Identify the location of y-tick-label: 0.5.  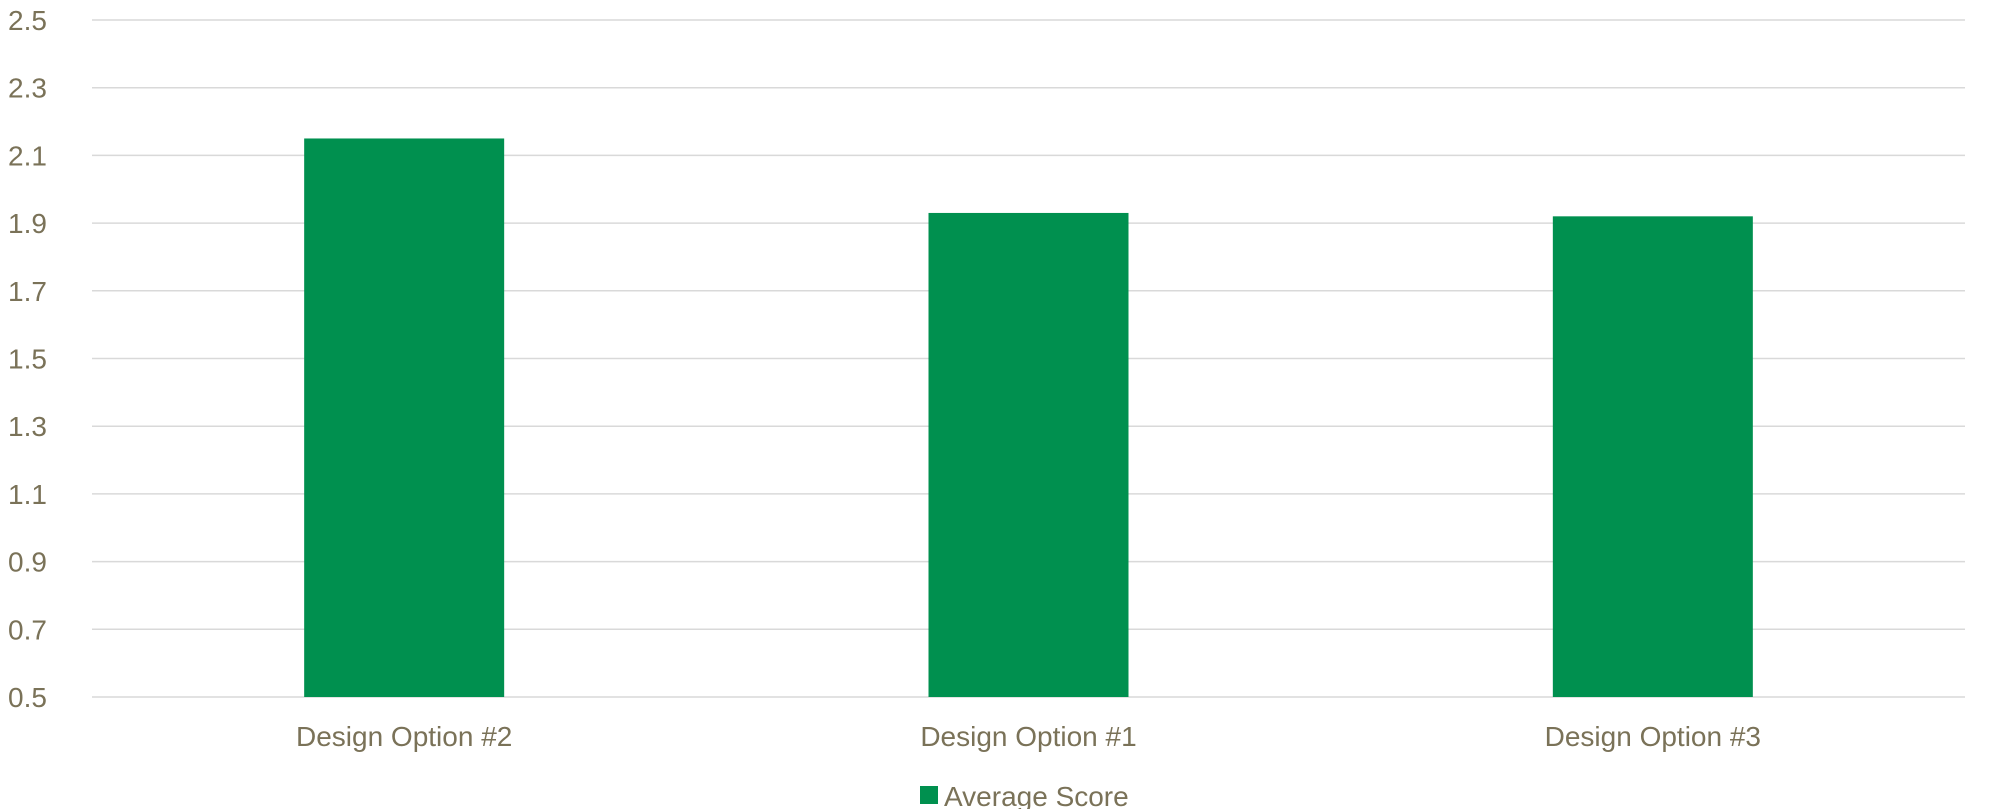
(27, 697).